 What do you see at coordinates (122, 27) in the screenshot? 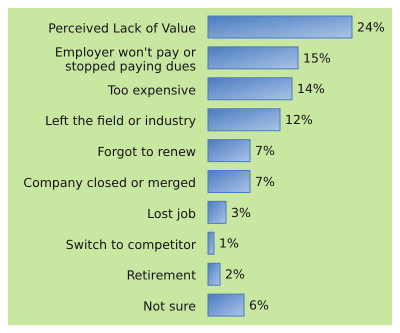
I see `y-tick-label: Perceived Lack of Value` at bounding box center [122, 27].